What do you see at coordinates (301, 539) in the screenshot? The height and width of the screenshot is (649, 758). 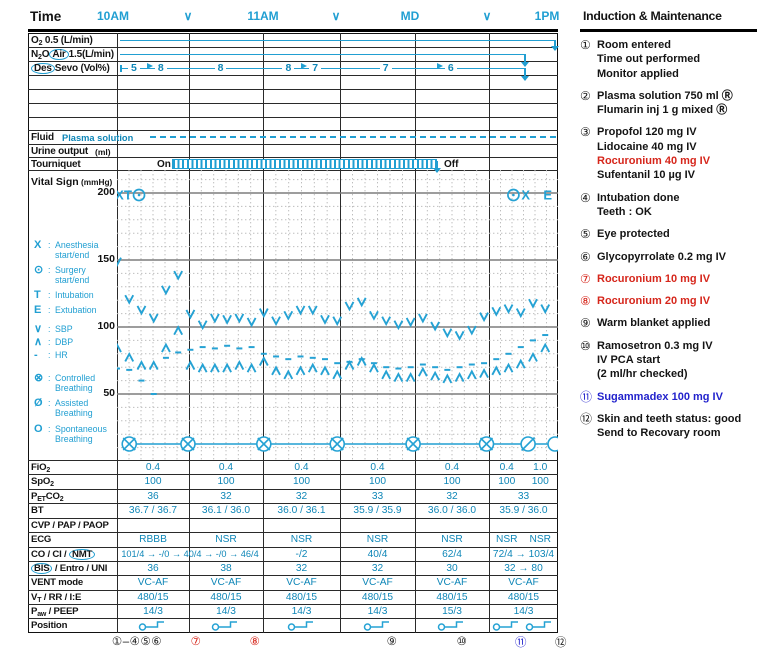 I see `table-cell: NSR` at bounding box center [301, 539].